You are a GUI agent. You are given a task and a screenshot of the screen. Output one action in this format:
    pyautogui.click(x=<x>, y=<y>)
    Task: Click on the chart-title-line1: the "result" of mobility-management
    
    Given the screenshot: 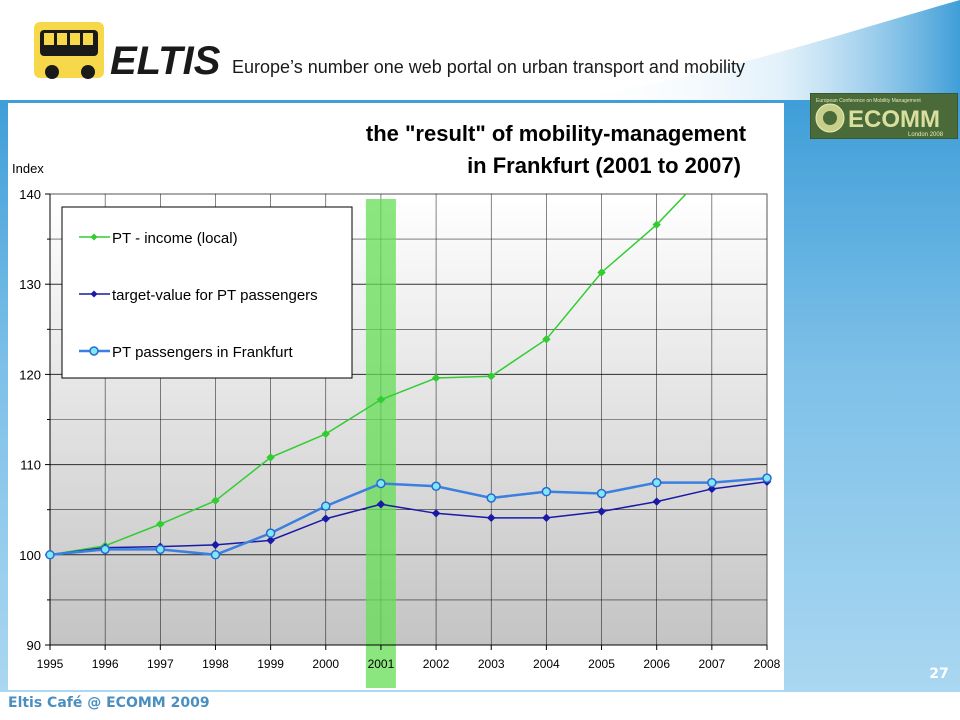 What is the action you would take?
    pyautogui.click(x=556, y=133)
    